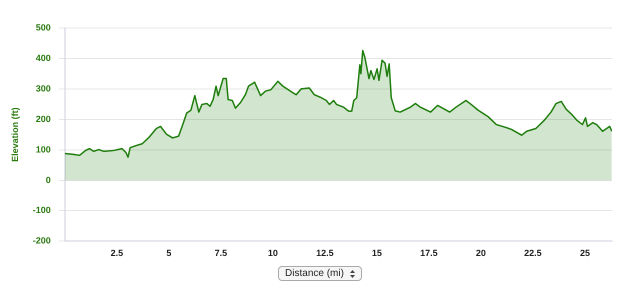 The image size is (640, 288). What do you see at coordinates (43, 119) in the screenshot?
I see `y-tick-label: 200` at bounding box center [43, 119].